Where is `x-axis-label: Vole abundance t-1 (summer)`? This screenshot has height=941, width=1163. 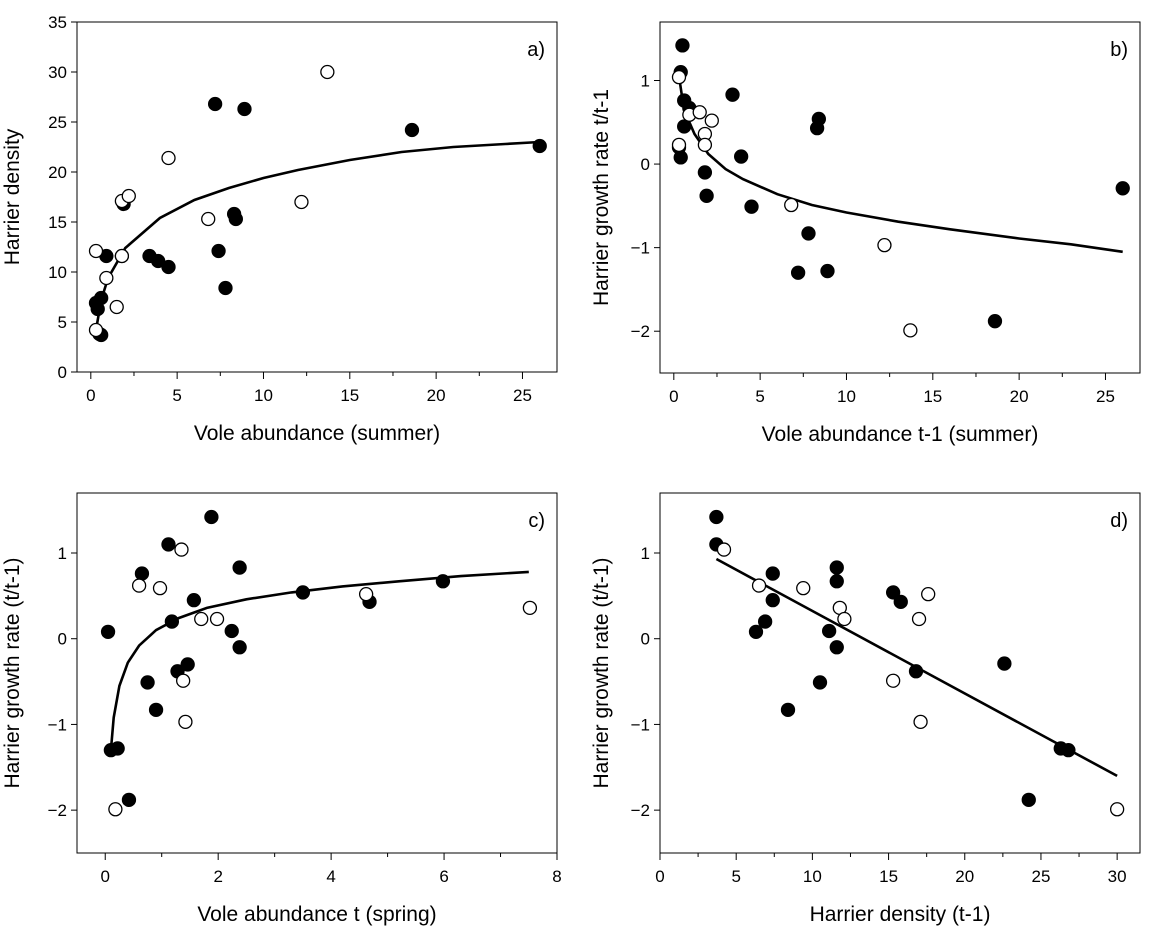 x-axis-label: Vole abundance t-1 (summer) is located at coordinates (900, 434).